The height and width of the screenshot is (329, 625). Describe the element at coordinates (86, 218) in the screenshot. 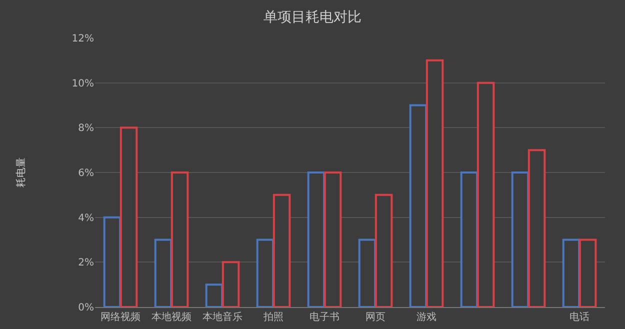

I see `y-tick-label: 4%` at that location.